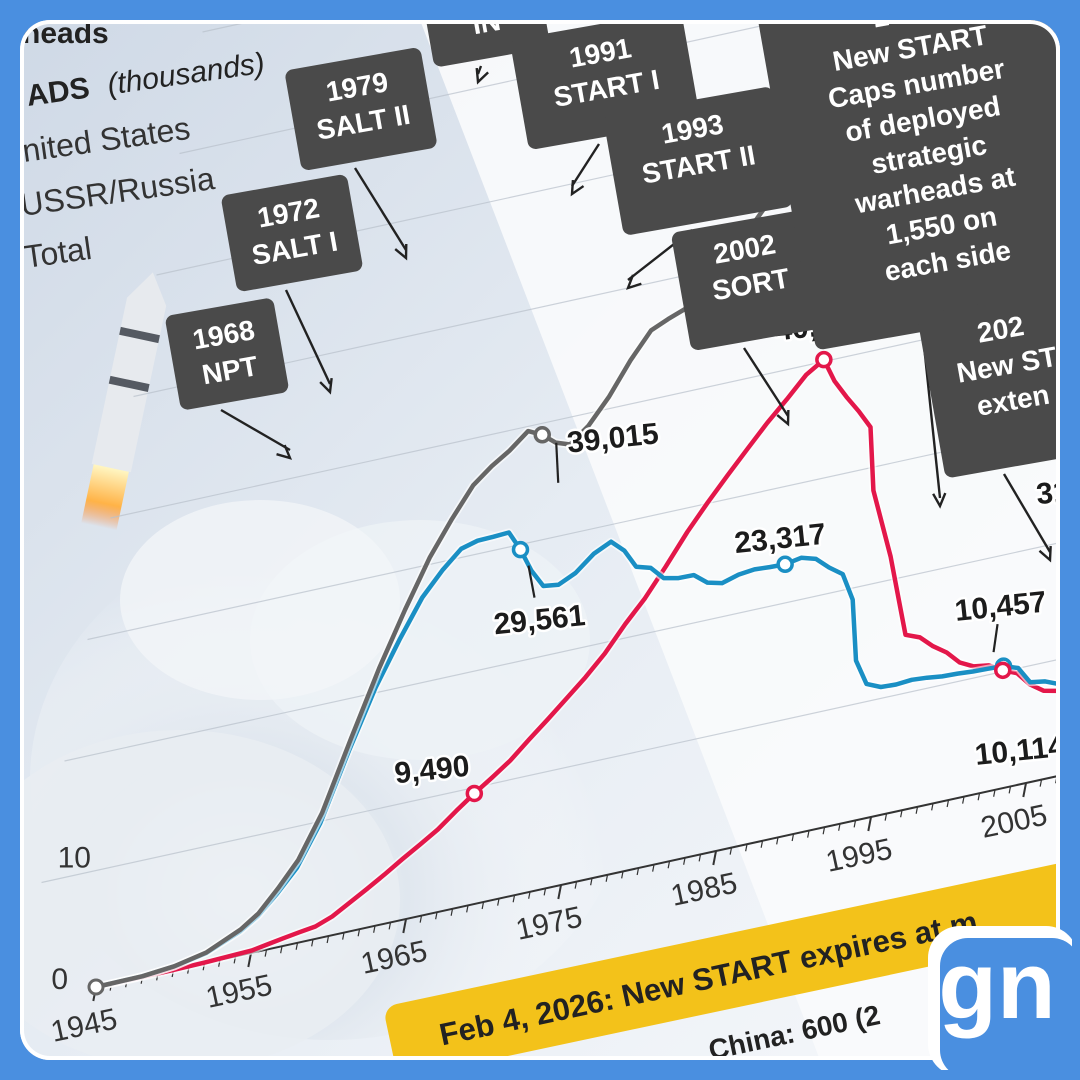 This screenshot has height=1080, width=1080. I want to click on annotation-value-label: 29,561, so click(539, 620).